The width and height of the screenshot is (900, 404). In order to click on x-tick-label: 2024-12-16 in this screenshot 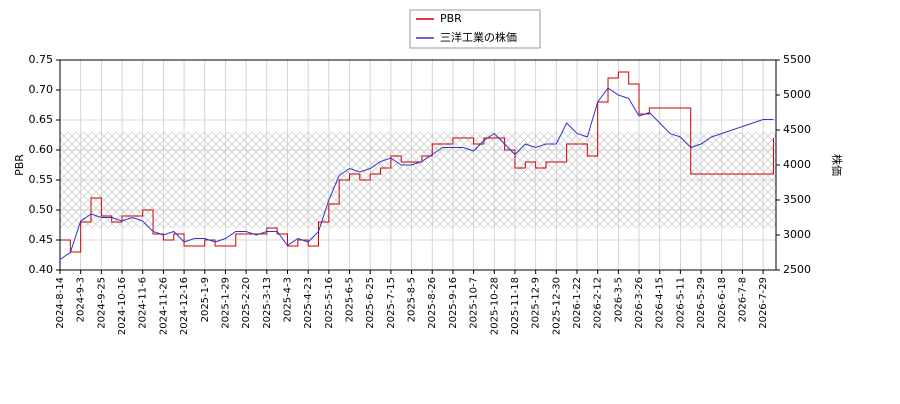, I will do `click(184, 306)`.